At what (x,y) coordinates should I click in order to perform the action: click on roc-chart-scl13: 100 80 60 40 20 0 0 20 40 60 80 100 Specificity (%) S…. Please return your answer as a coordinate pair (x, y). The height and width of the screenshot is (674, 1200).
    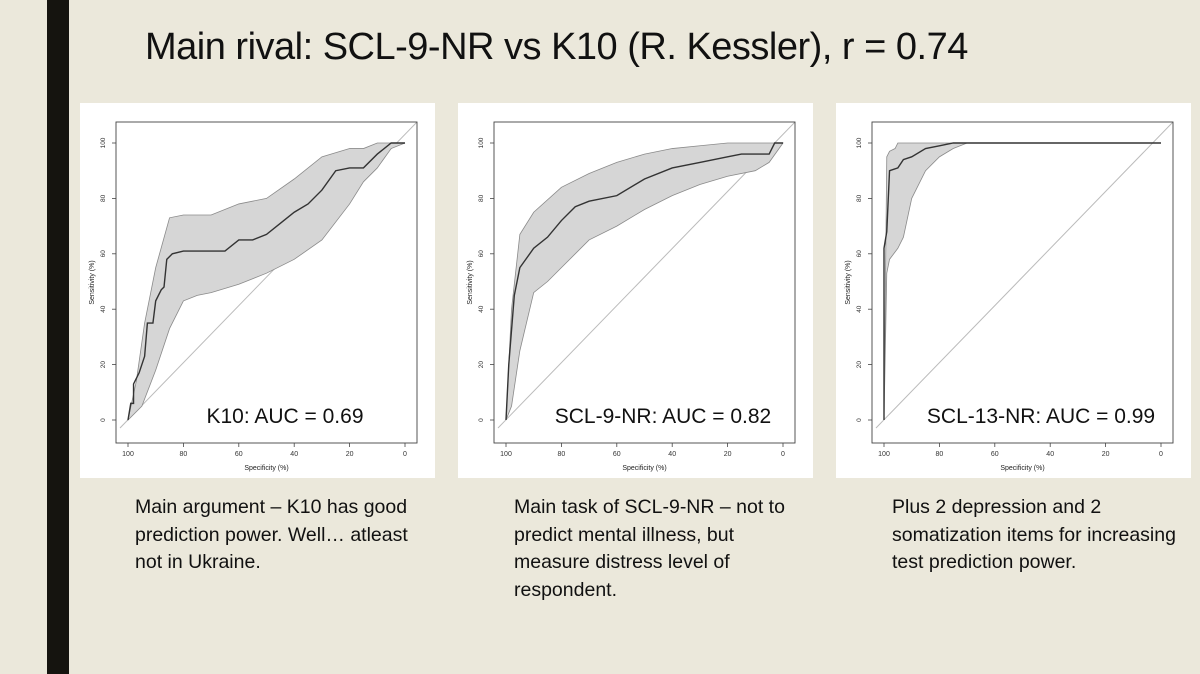
    Looking at the image, I should click on (1009, 296).